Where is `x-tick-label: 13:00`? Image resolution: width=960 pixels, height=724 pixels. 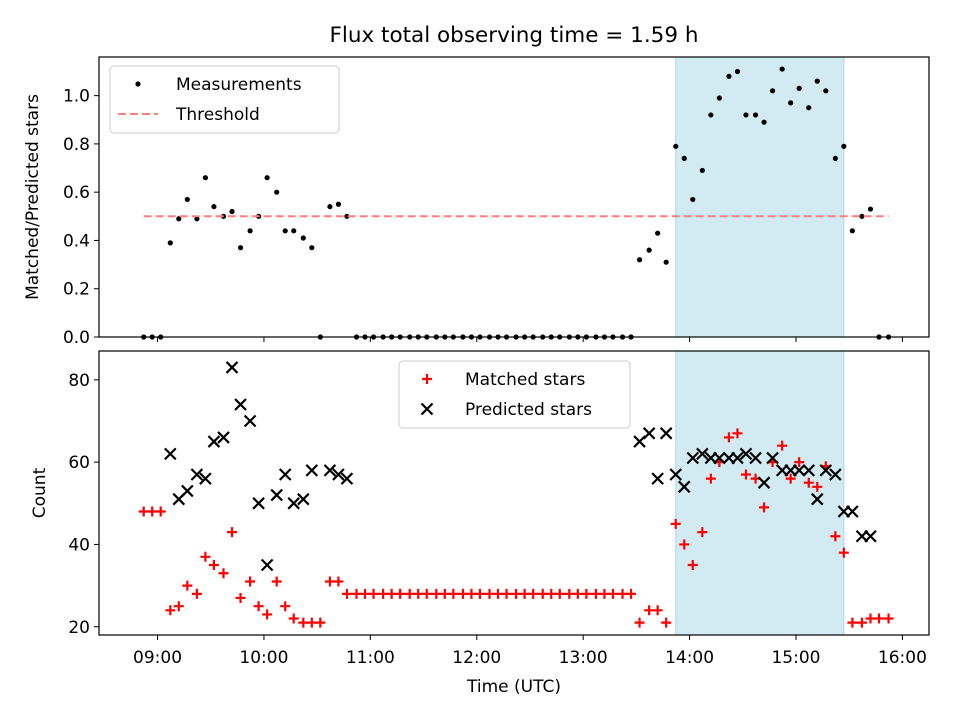
x-tick-label: 13:00 is located at coordinates (583, 658).